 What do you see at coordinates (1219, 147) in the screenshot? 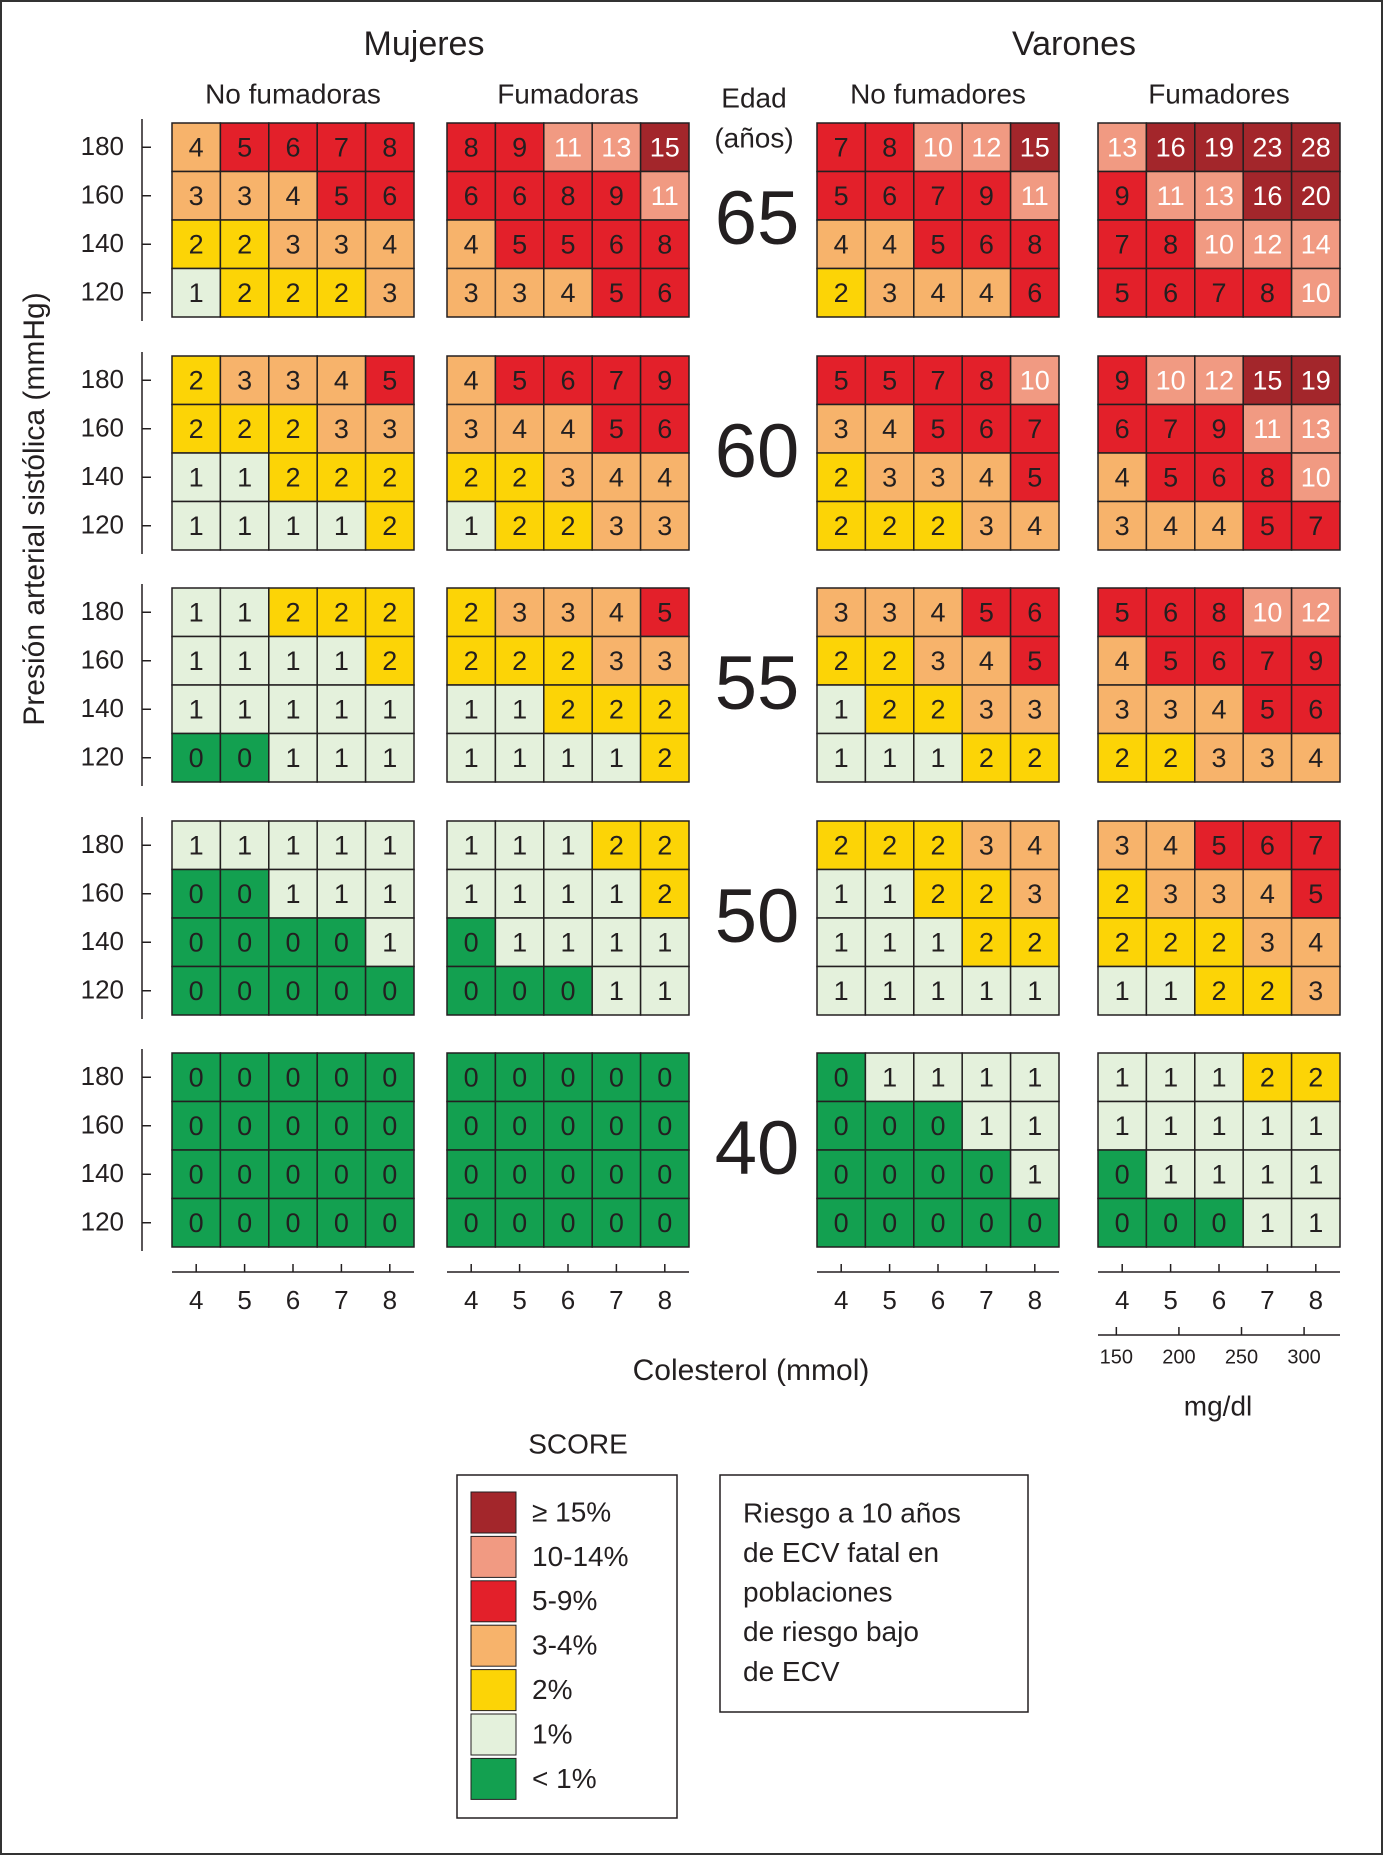
I see `risk-value: 19` at bounding box center [1219, 147].